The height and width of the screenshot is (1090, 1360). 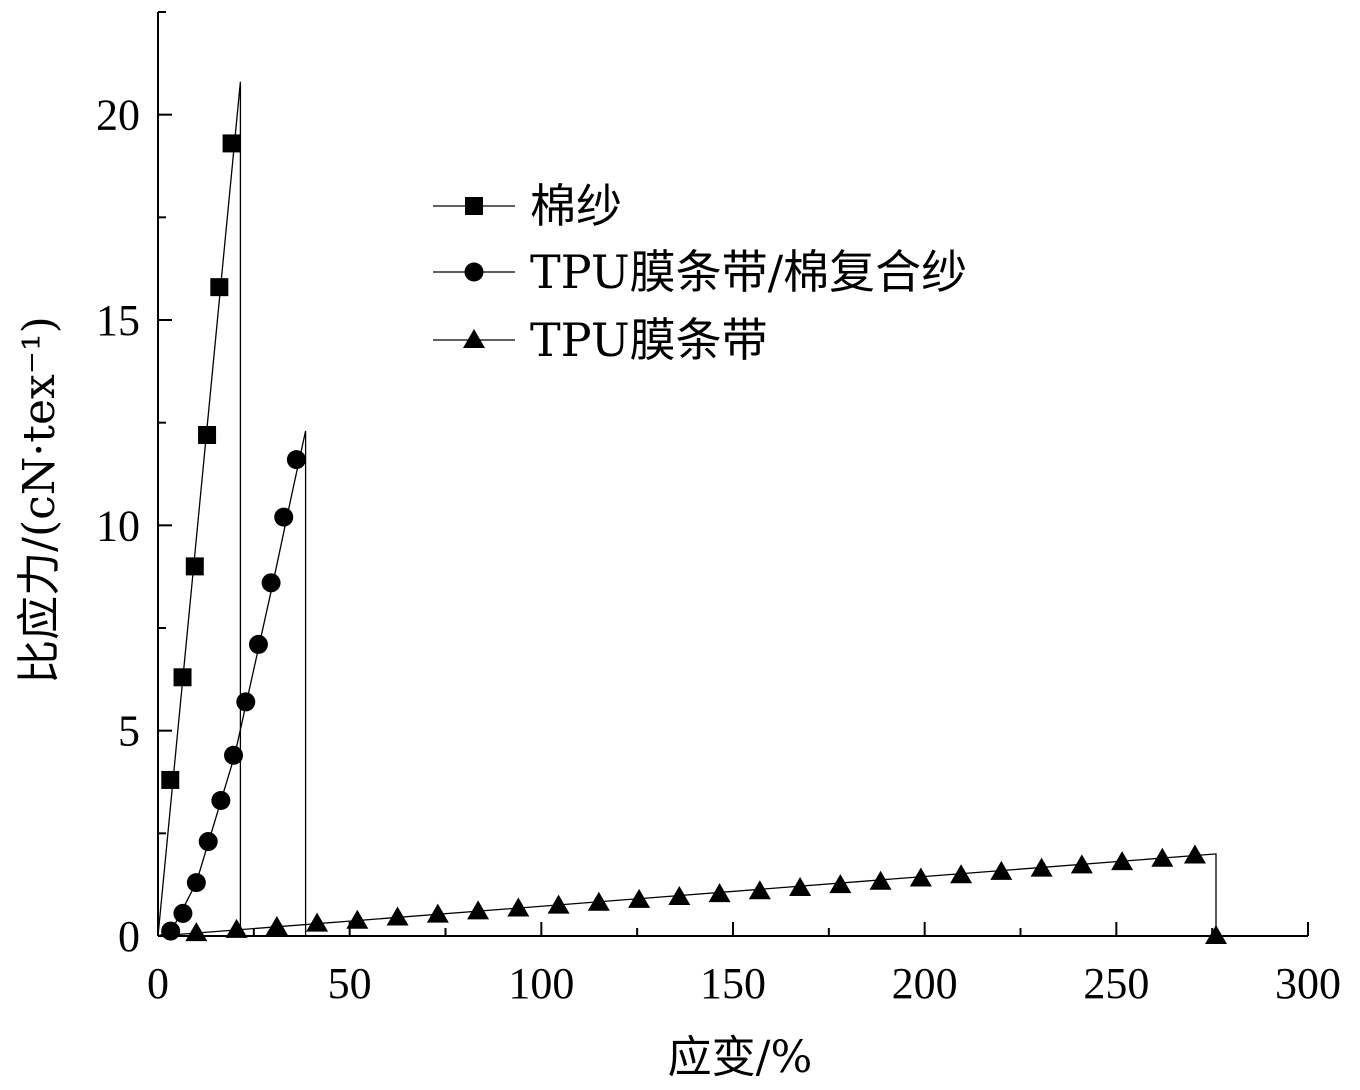 I want to click on y-axis-title: 比应力/(cN·tex⁻¹), so click(x=39, y=500).